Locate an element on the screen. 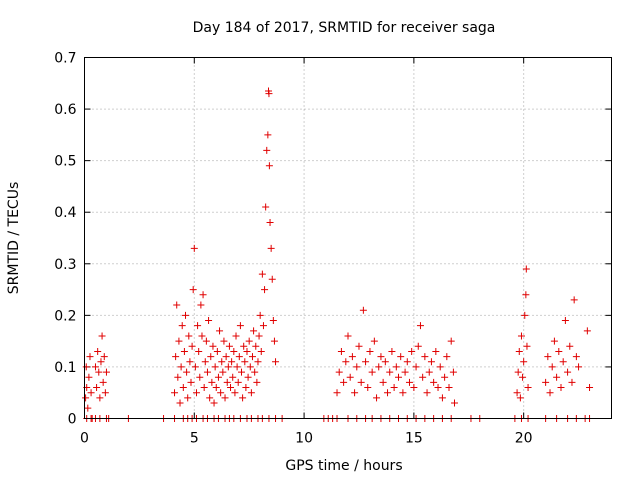  x-tick-label: 10 is located at coordinates (304, 439).